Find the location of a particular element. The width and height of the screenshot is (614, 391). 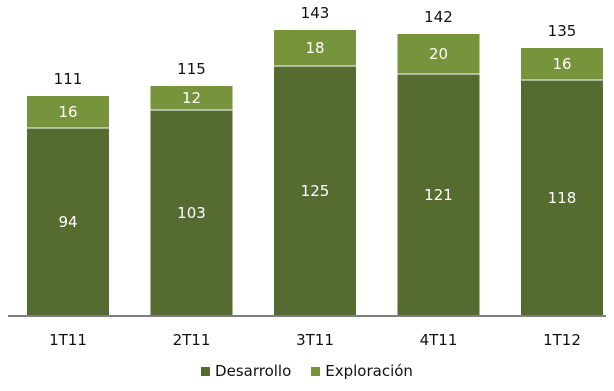

bar-desarrollo-2T11 is located at coordinates (191, 213).